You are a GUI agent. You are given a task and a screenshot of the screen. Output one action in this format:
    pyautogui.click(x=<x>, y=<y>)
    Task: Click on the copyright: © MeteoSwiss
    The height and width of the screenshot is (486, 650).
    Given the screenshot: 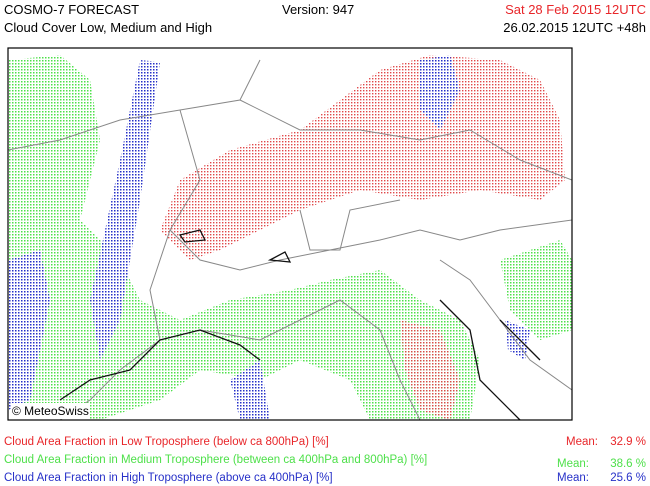 What is the action you would take?
    pyautogui.click(x=50, y=411)
    